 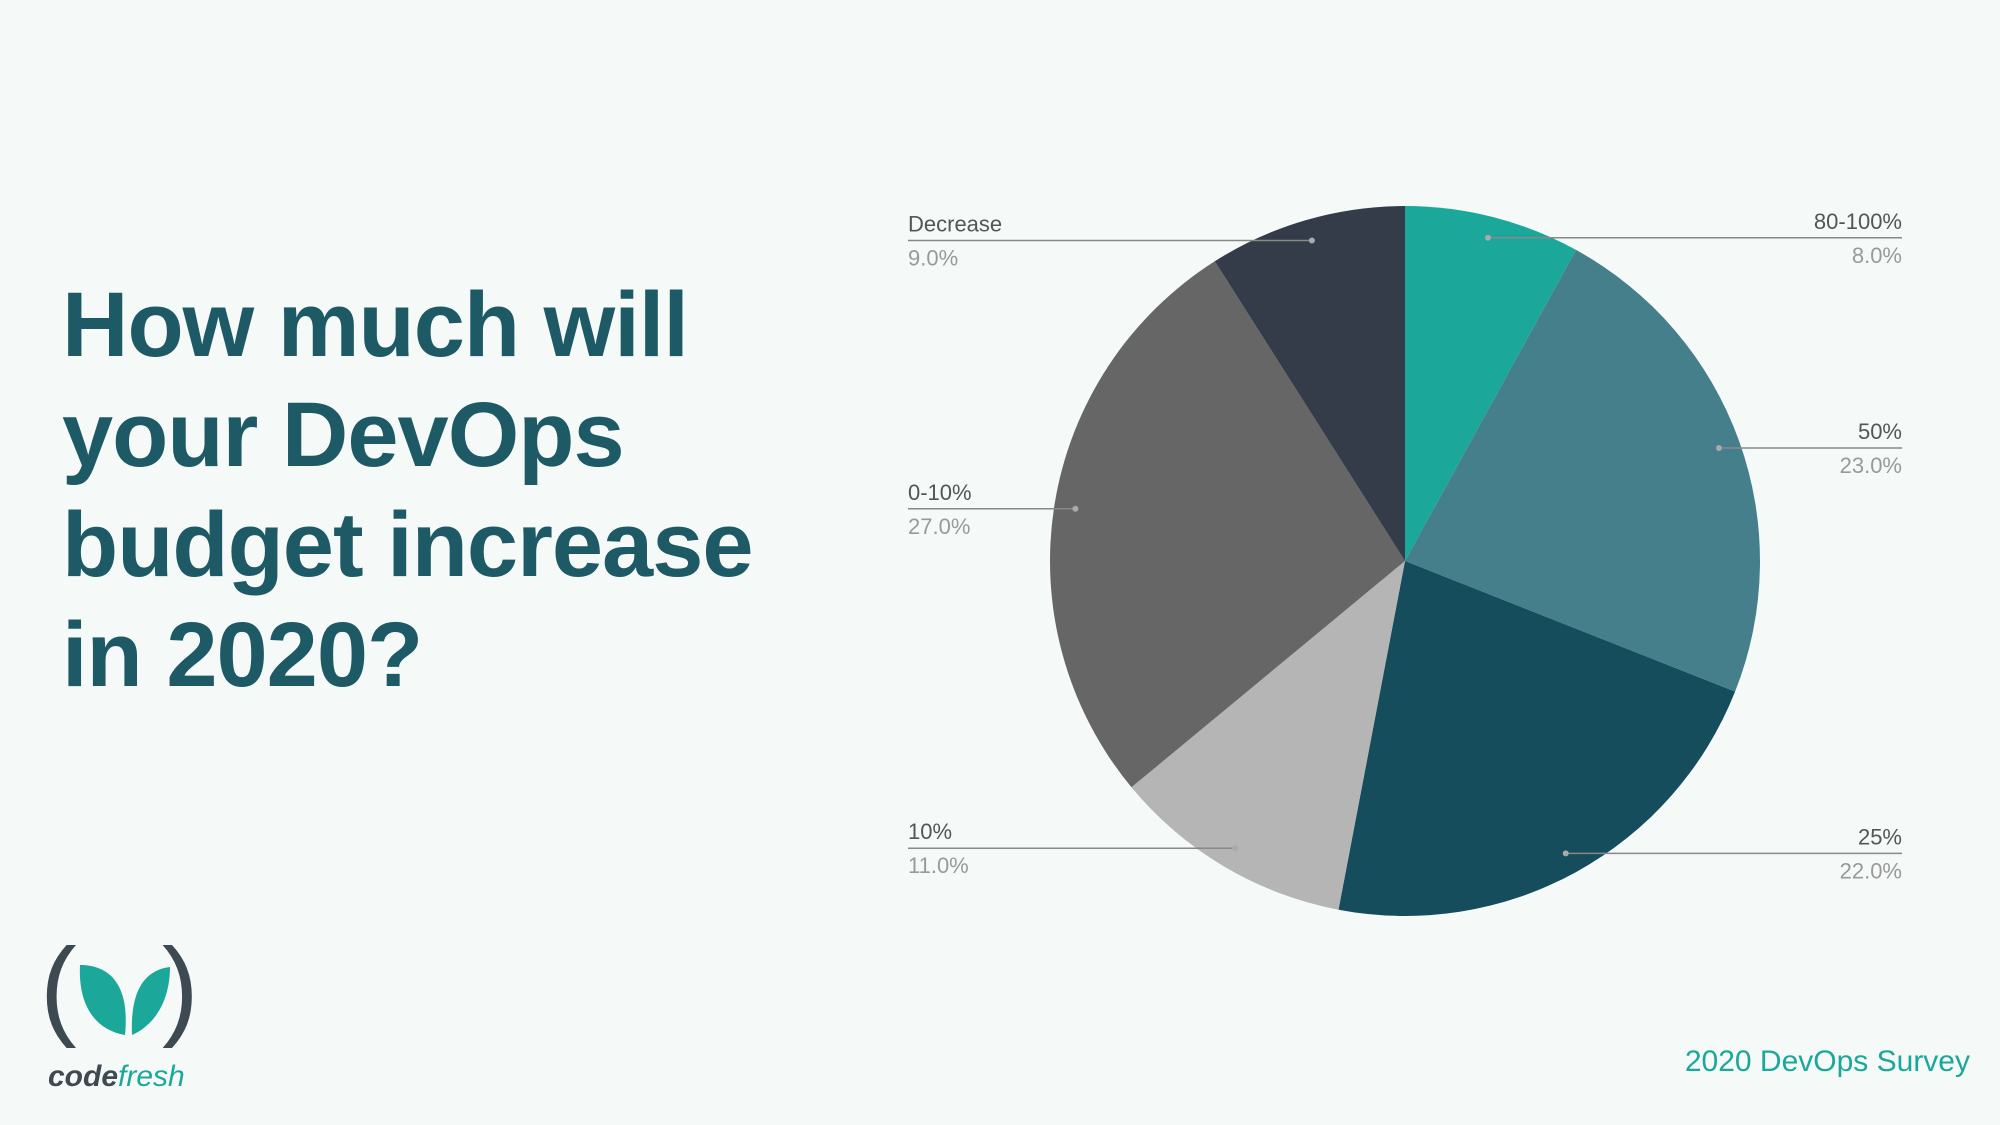 What do you see at coordinates (83, 1076) in the screenshot?
I see `logo-part: code` at bounding box center [83, 1076].